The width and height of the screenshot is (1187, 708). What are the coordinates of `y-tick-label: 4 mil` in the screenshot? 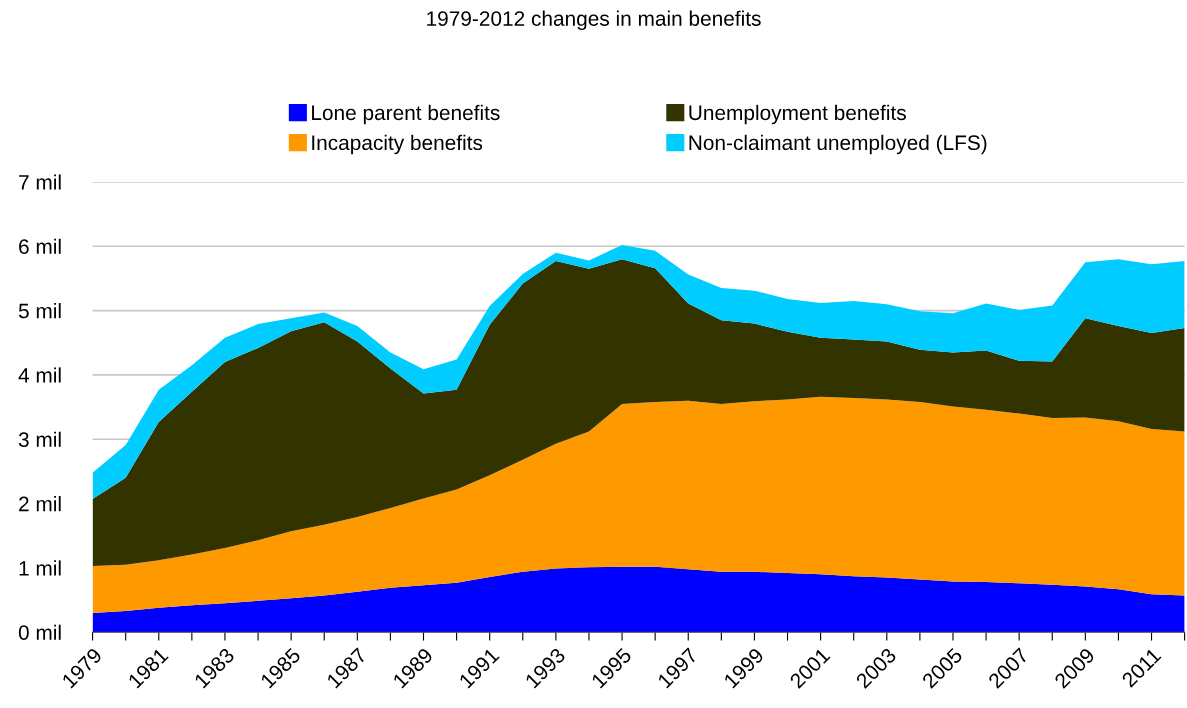 It's located at (39, 375).